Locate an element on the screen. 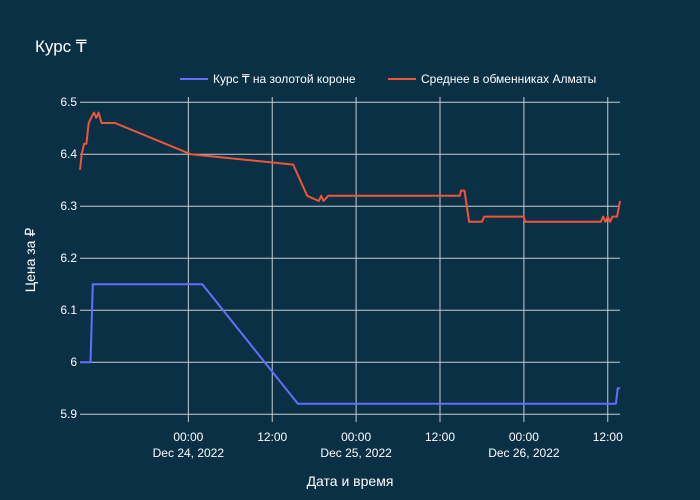  y-tick-label: 6.4 is located at coordinates (68, 154).